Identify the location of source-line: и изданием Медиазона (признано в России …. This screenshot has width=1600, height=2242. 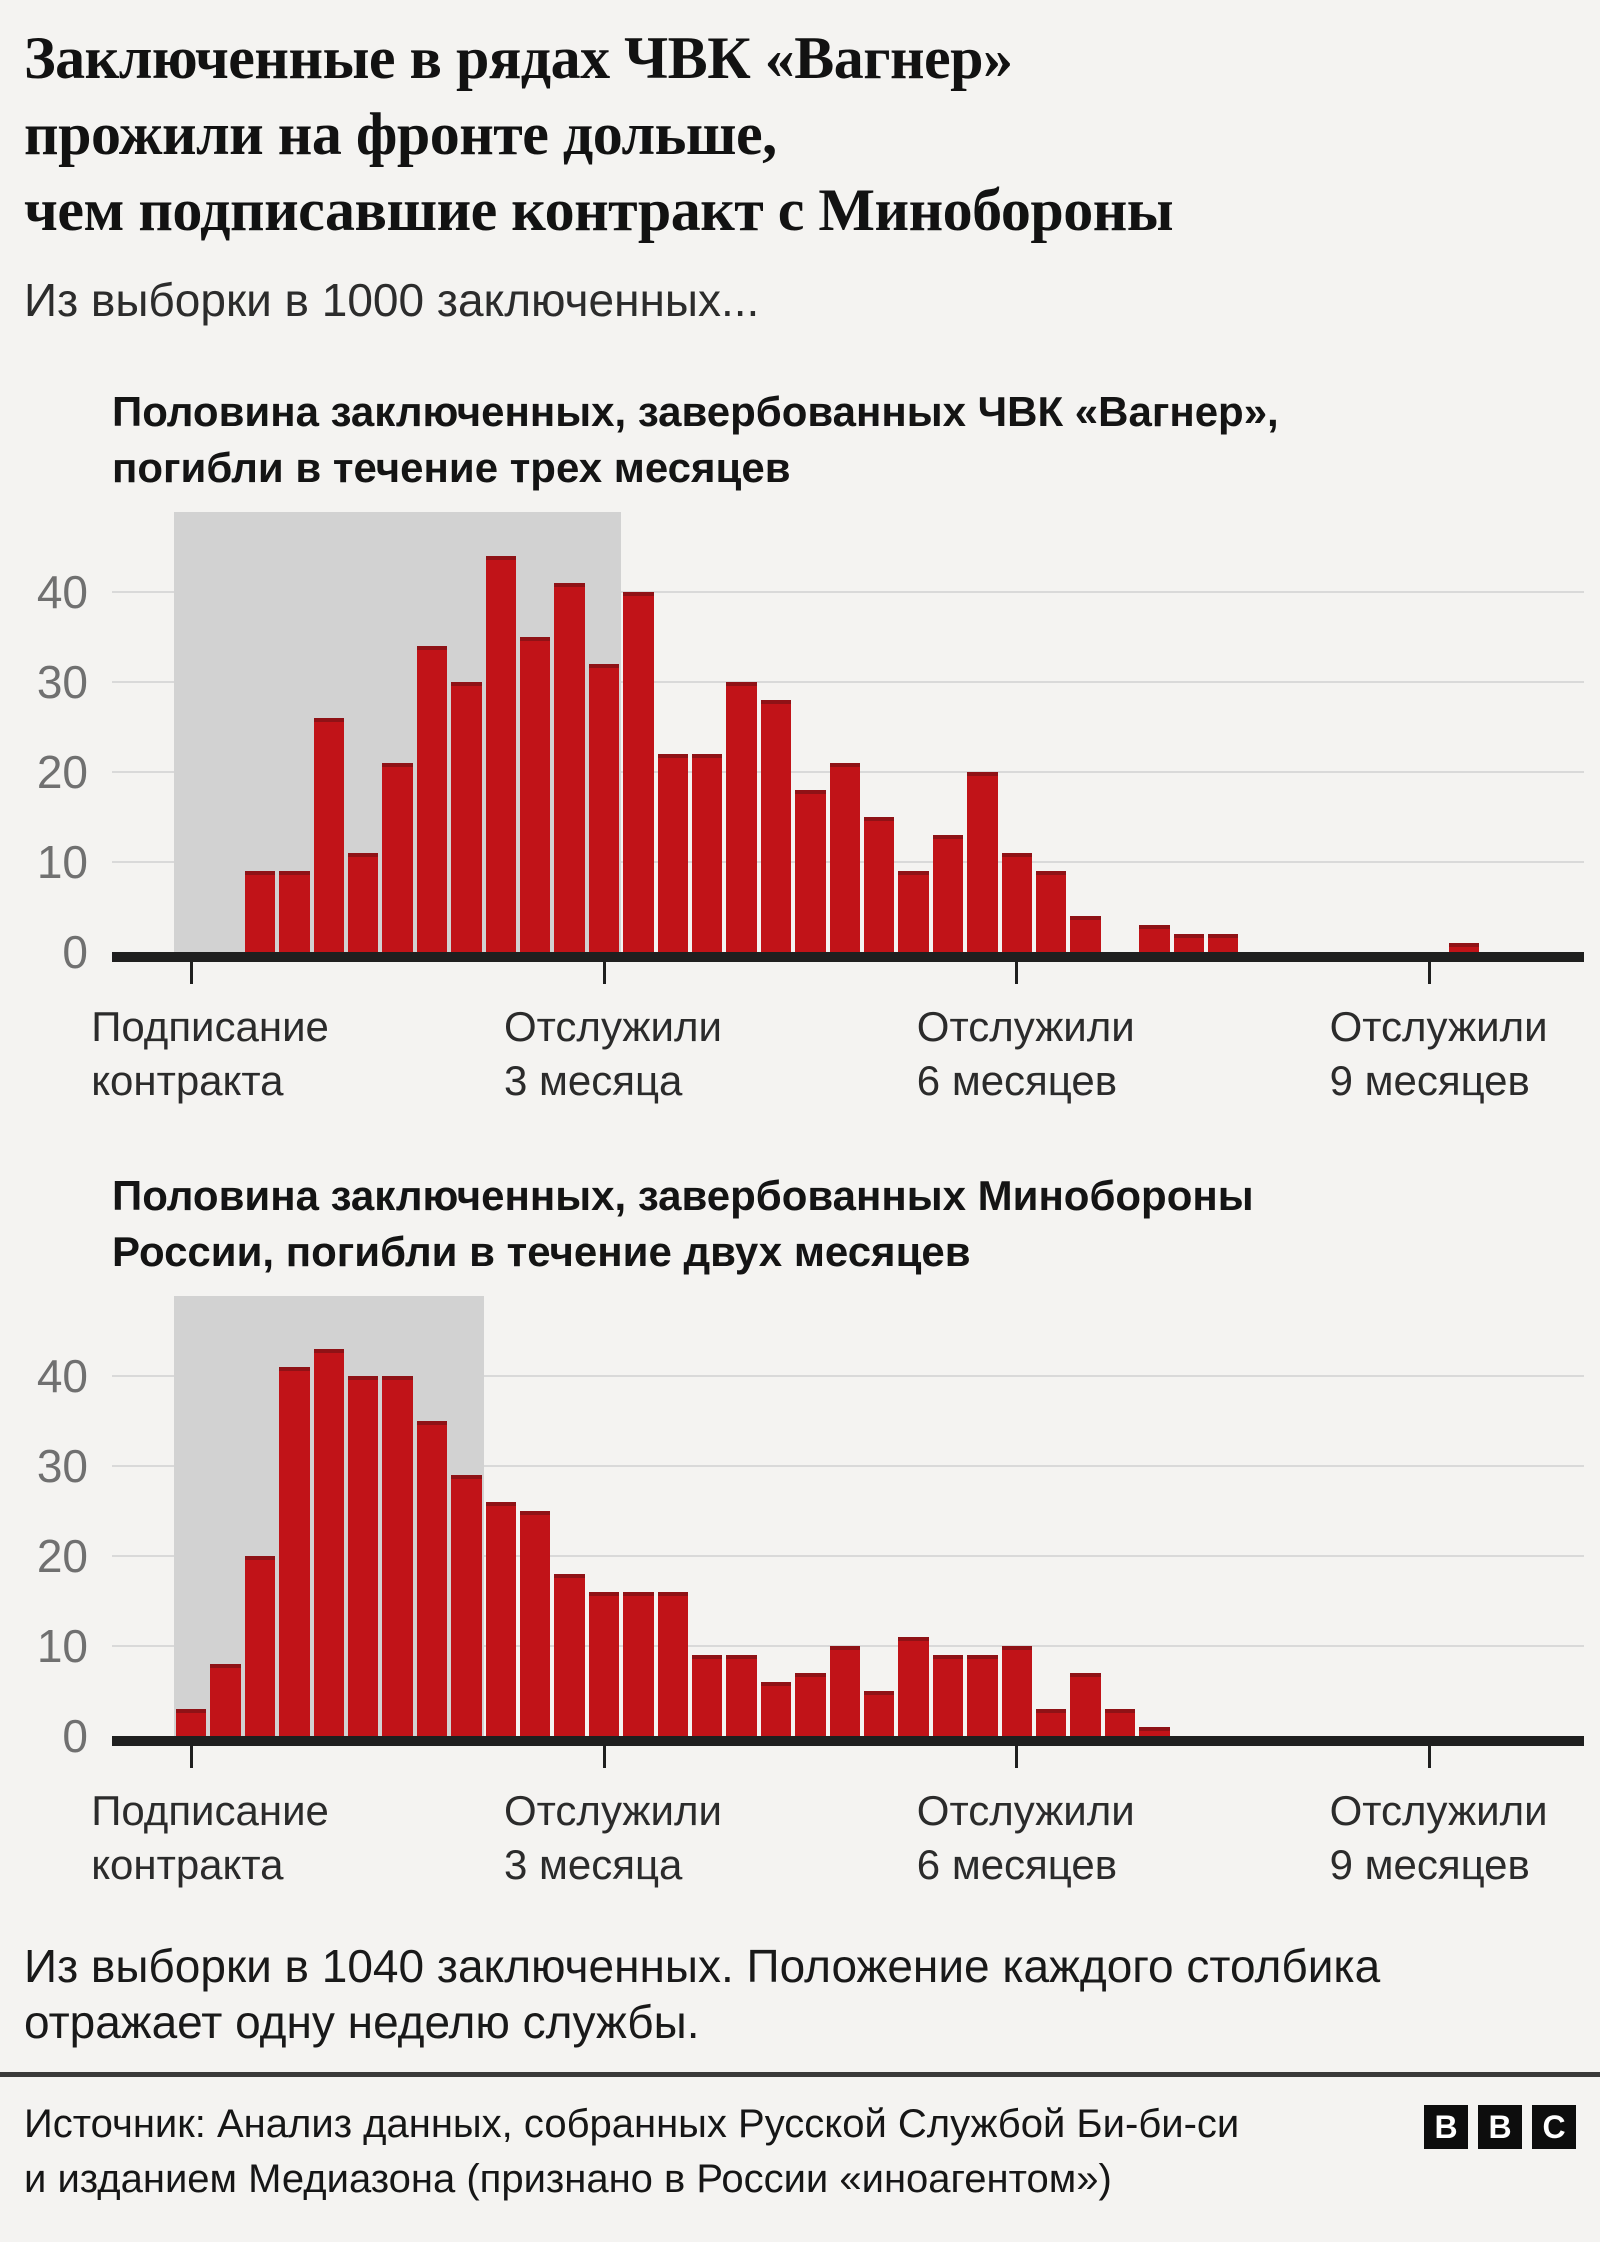
(568, 2179).